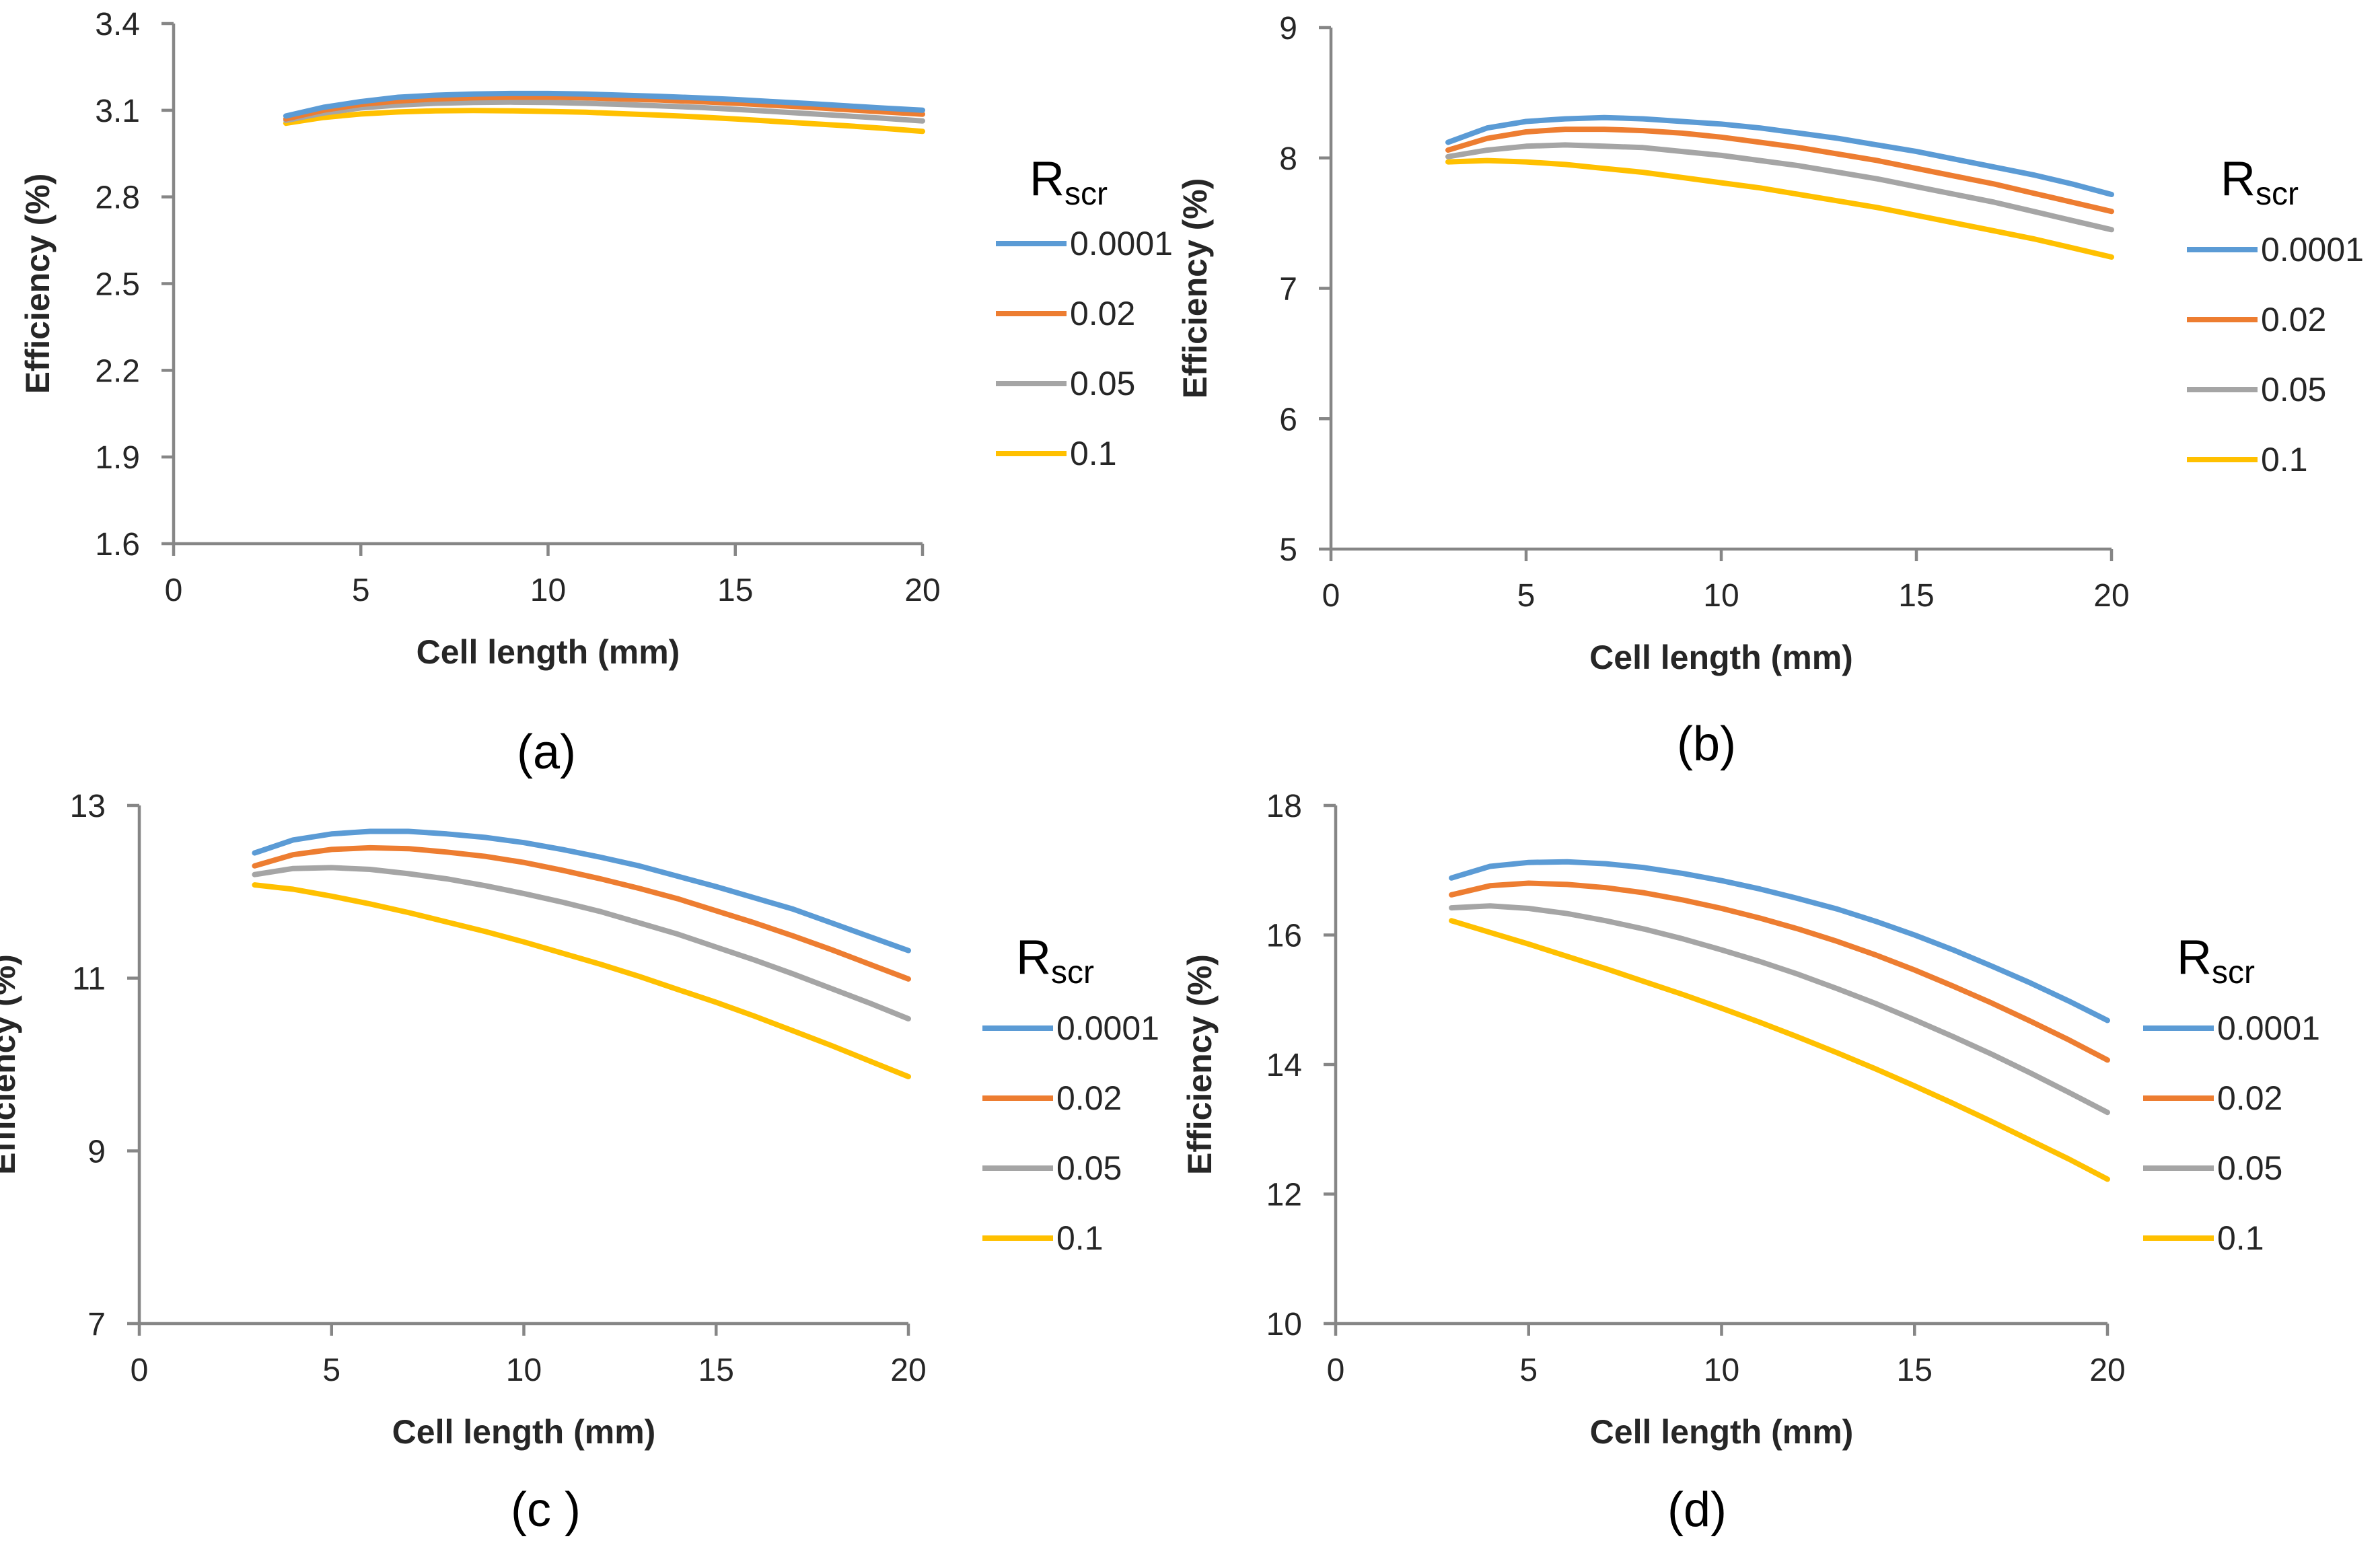 The width and height of the screenshot is (2380, 1549). What do you see at coordinates (361, 591) in the screenshot?
I see `chart-0-x-tick-label: 5` at bounding box center [361, 591].